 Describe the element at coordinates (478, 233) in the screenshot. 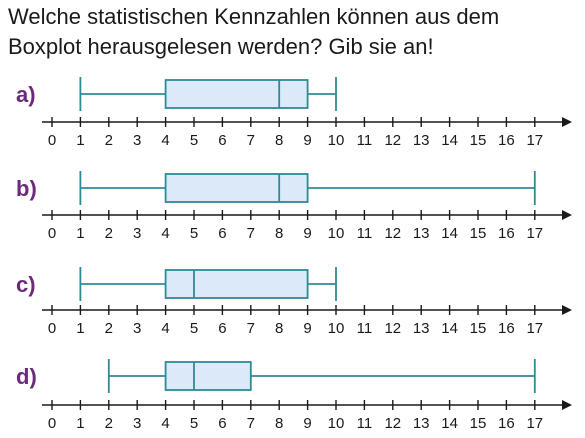

I see `plot-2-tick-label-15: 15` at that location.